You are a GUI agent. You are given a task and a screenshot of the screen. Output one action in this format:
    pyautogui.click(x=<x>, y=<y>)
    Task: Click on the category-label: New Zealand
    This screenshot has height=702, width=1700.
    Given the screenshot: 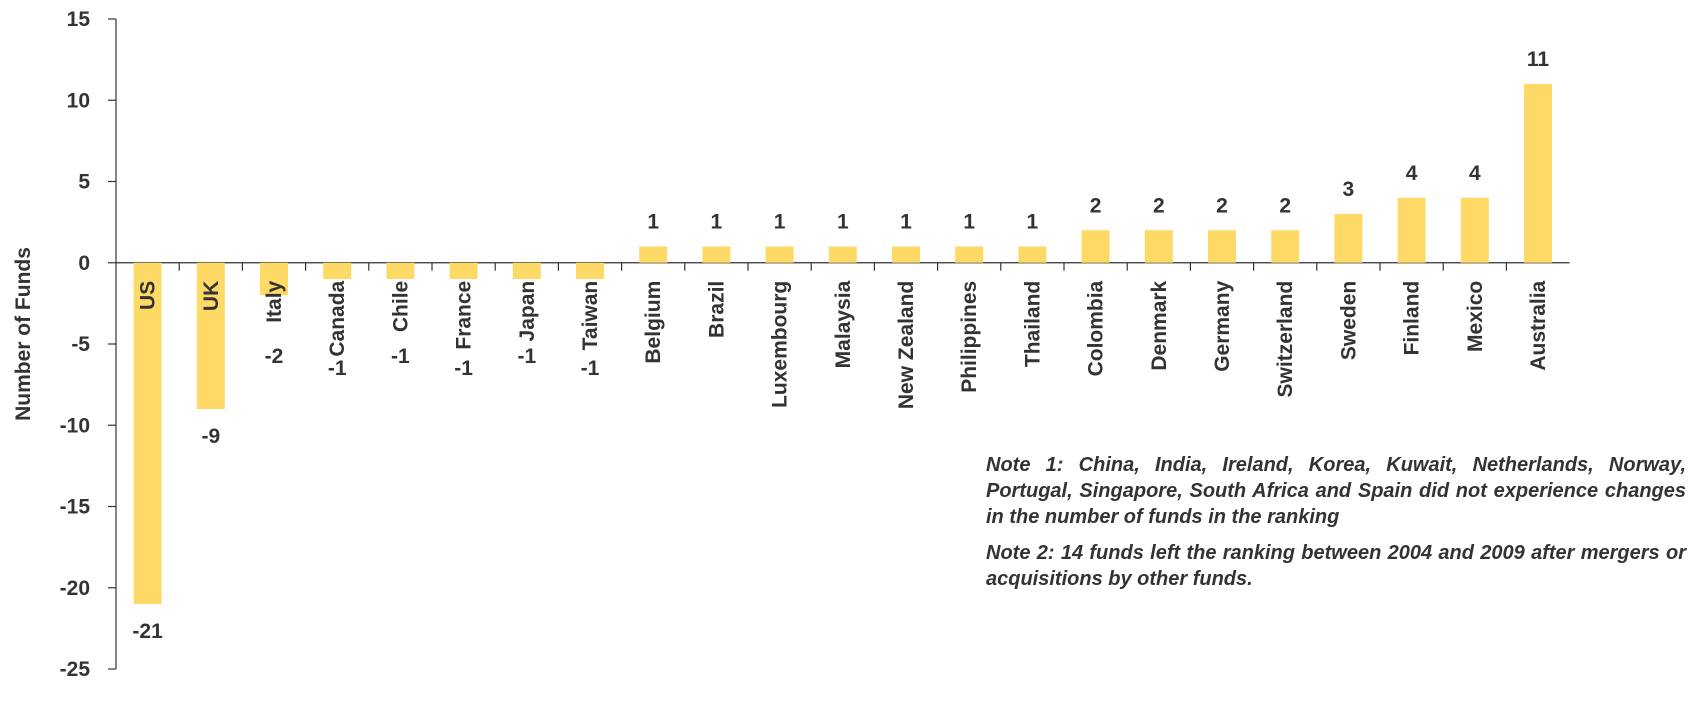 What is the action you would take?
    pyautogui.click(x=906, y=345)
    